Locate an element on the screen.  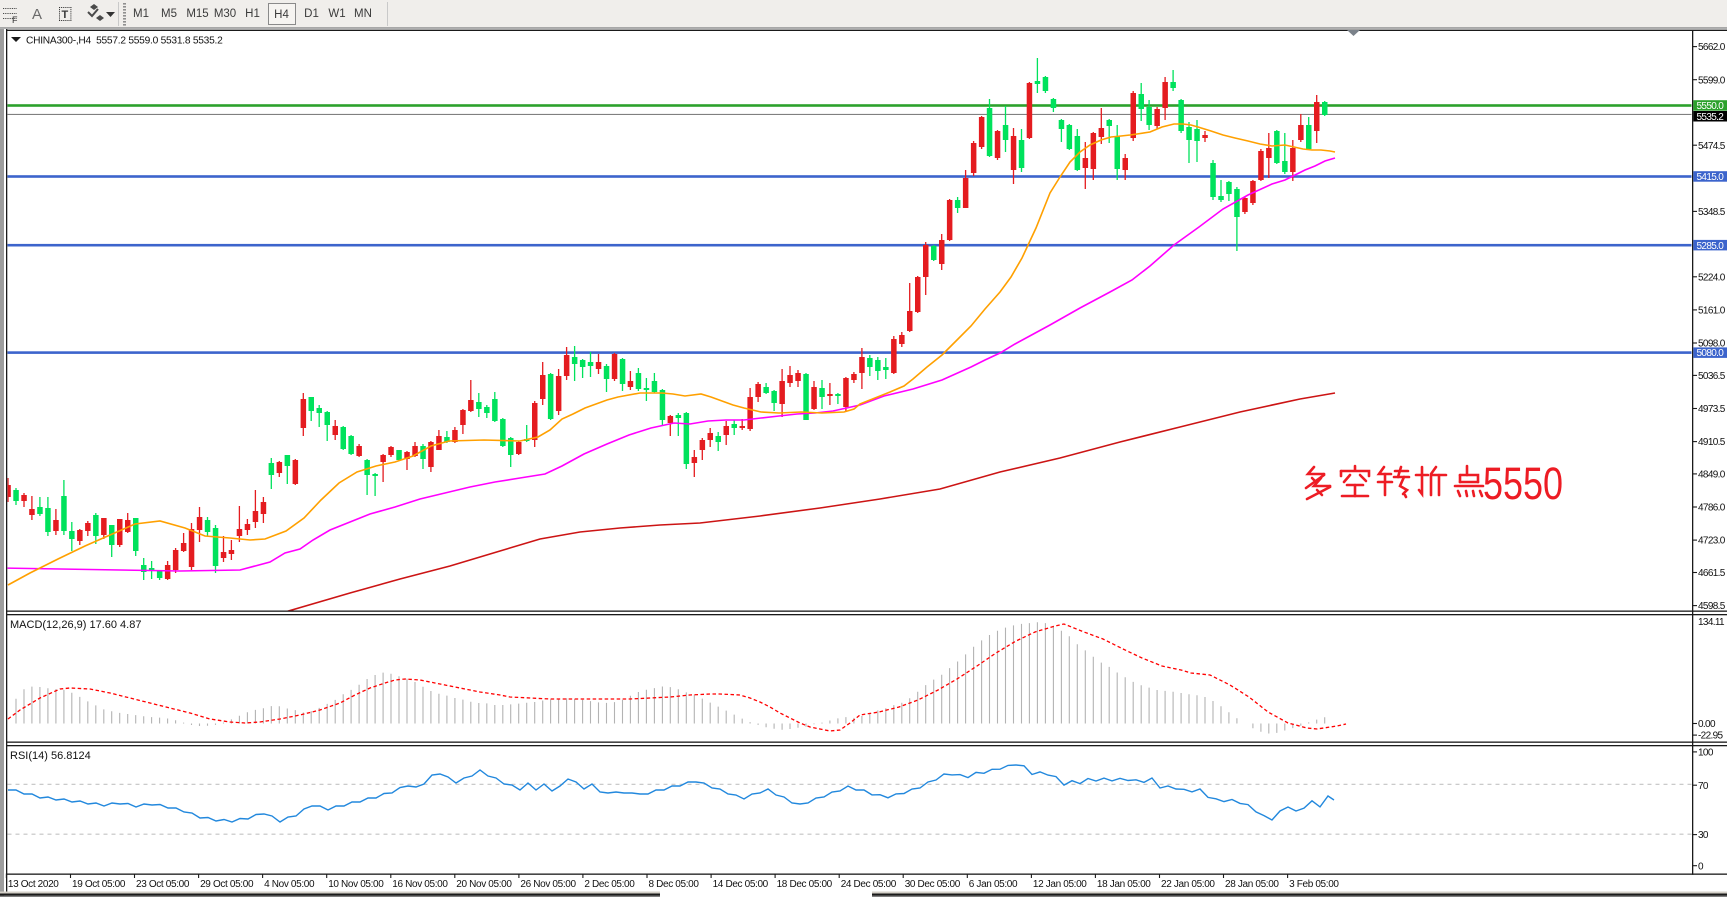
svg-text: MACD(12,26,9) 17.60 4.87 is located at coordinates (75, 625).